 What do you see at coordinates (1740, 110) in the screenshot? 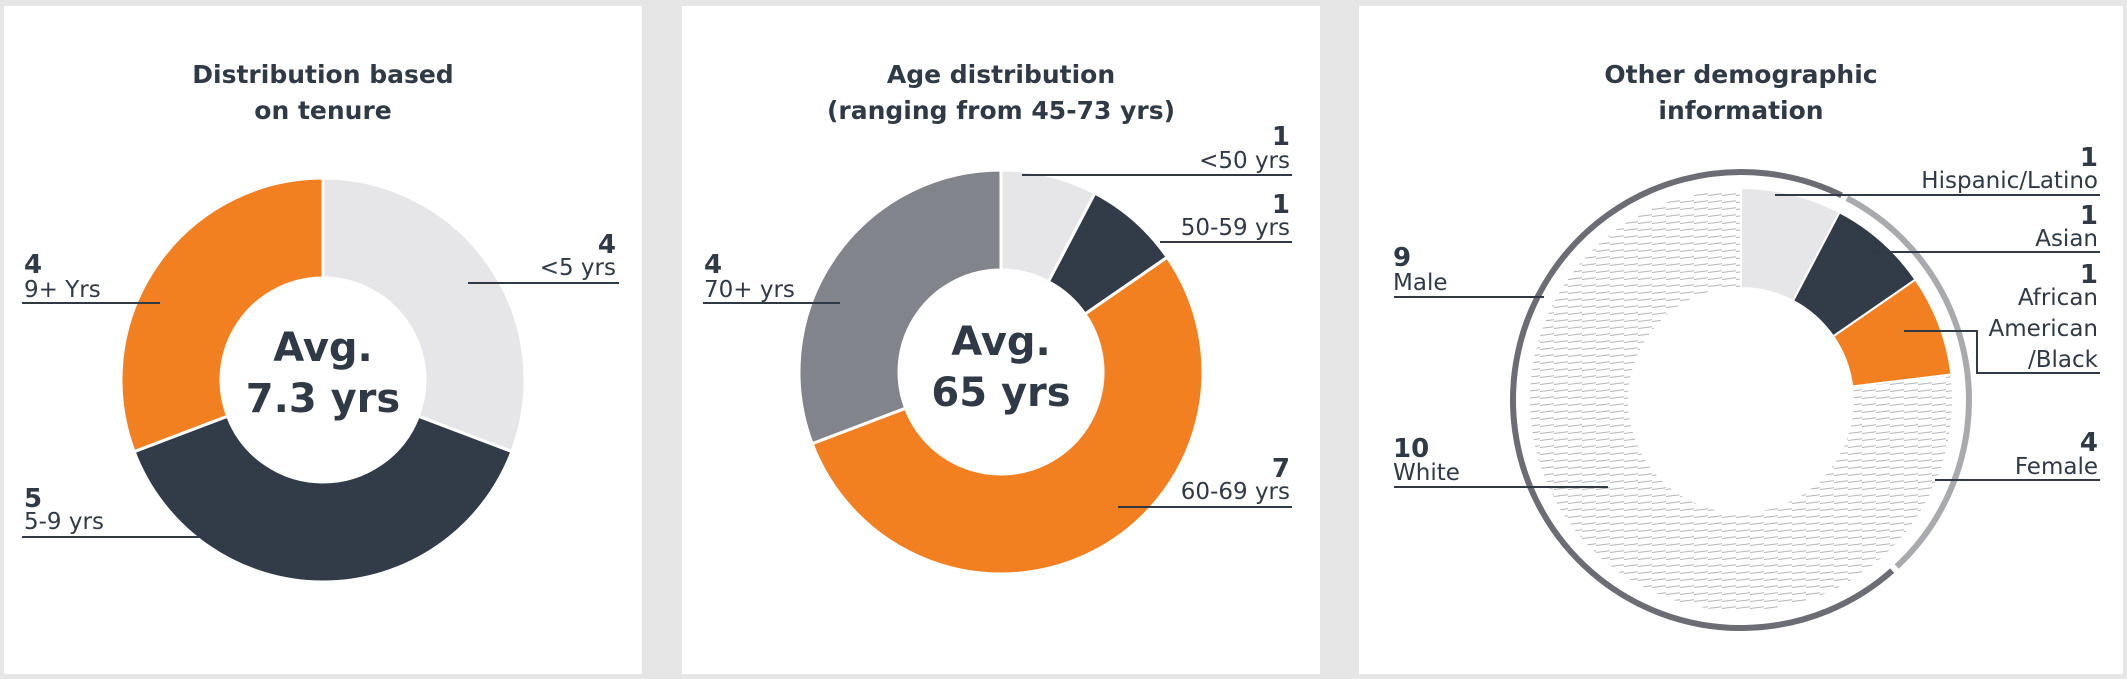
I see `chart-title-line-2: information` at bounding box center [1740, 110].